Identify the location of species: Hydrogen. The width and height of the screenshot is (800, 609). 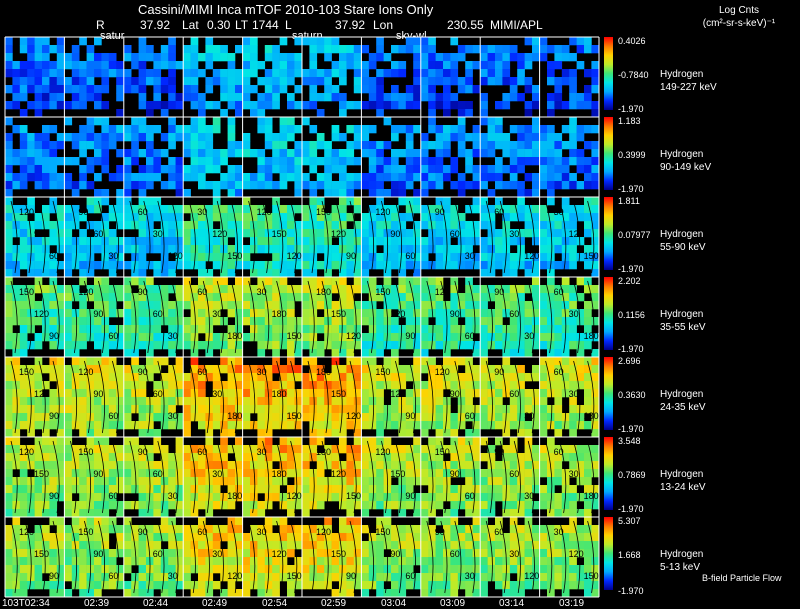
(682, 154).